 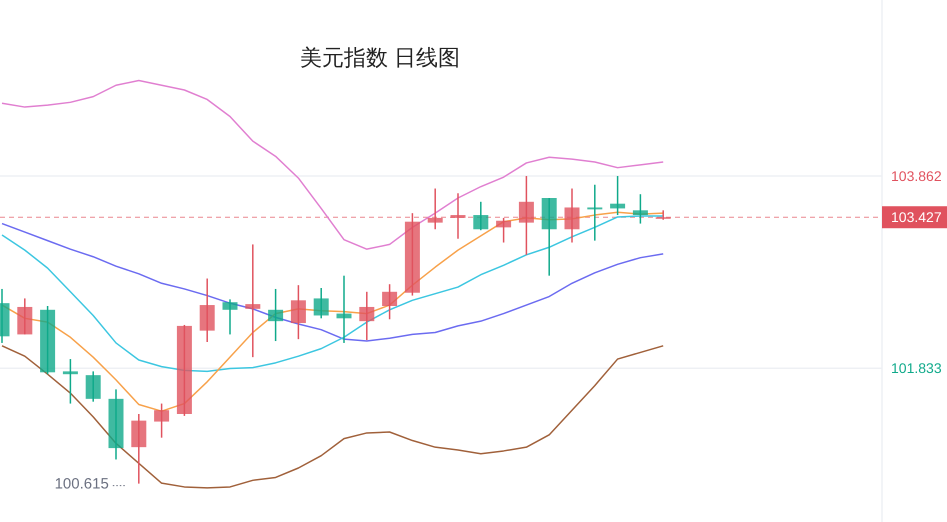 What do you see at coordinates (81, 484) in the screenshot?
I see `annotation: 100.615` at bounding box center [81, 484].